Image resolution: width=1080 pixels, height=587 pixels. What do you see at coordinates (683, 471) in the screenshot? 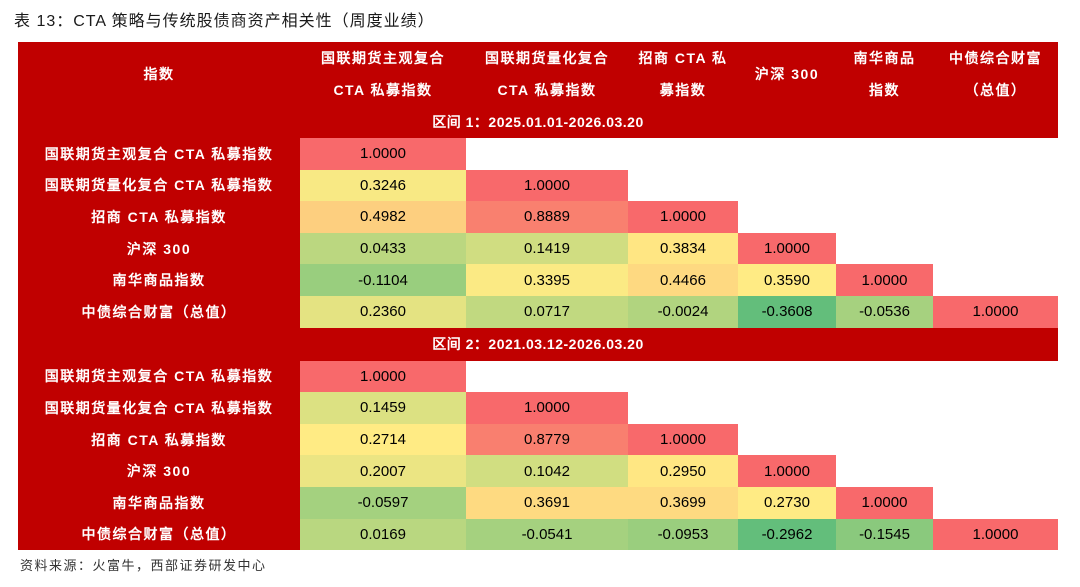
I see `correlation-cell: 0.2950` at bounding box center [683, 471].